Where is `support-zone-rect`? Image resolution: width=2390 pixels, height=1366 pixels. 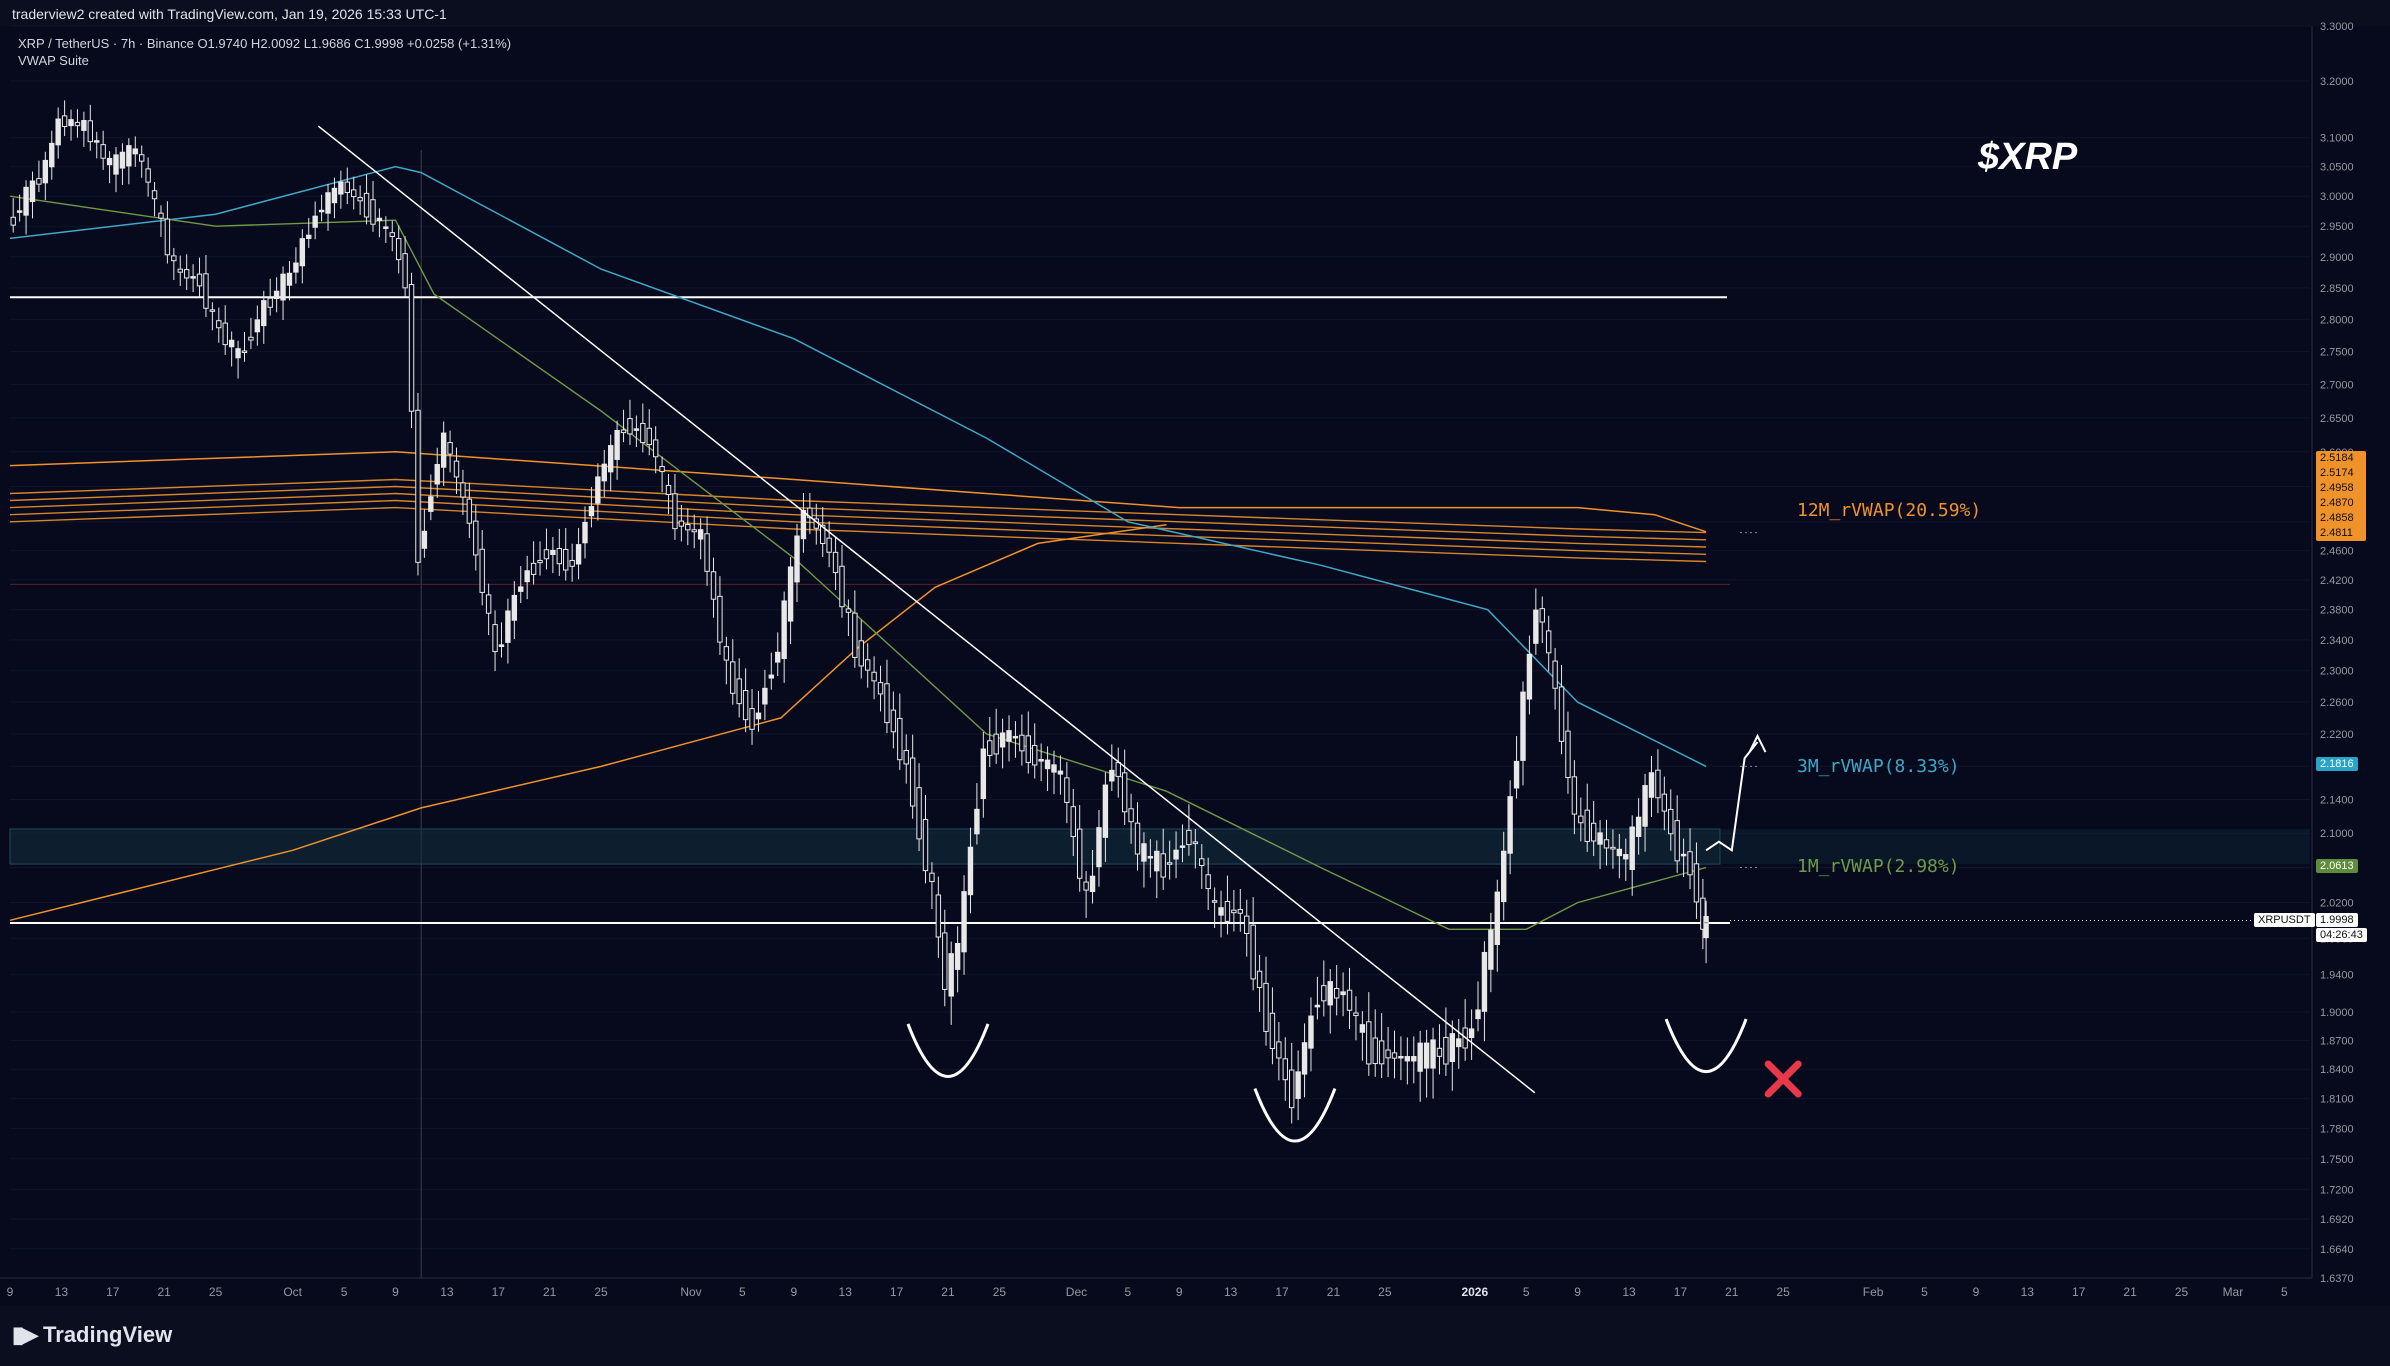
support-zone-rect is located at coordinates (865, 846).